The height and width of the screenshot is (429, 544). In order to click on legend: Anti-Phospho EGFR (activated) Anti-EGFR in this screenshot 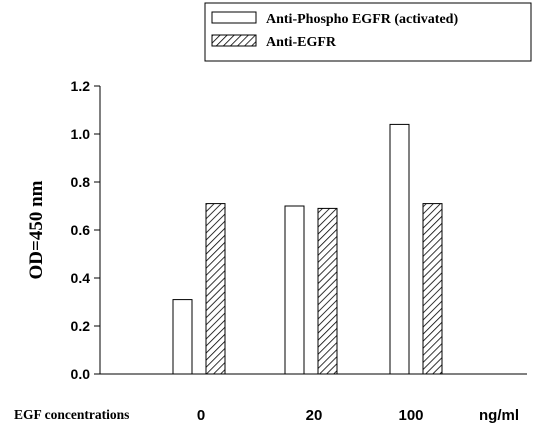, I will do `click(368, 32)`.